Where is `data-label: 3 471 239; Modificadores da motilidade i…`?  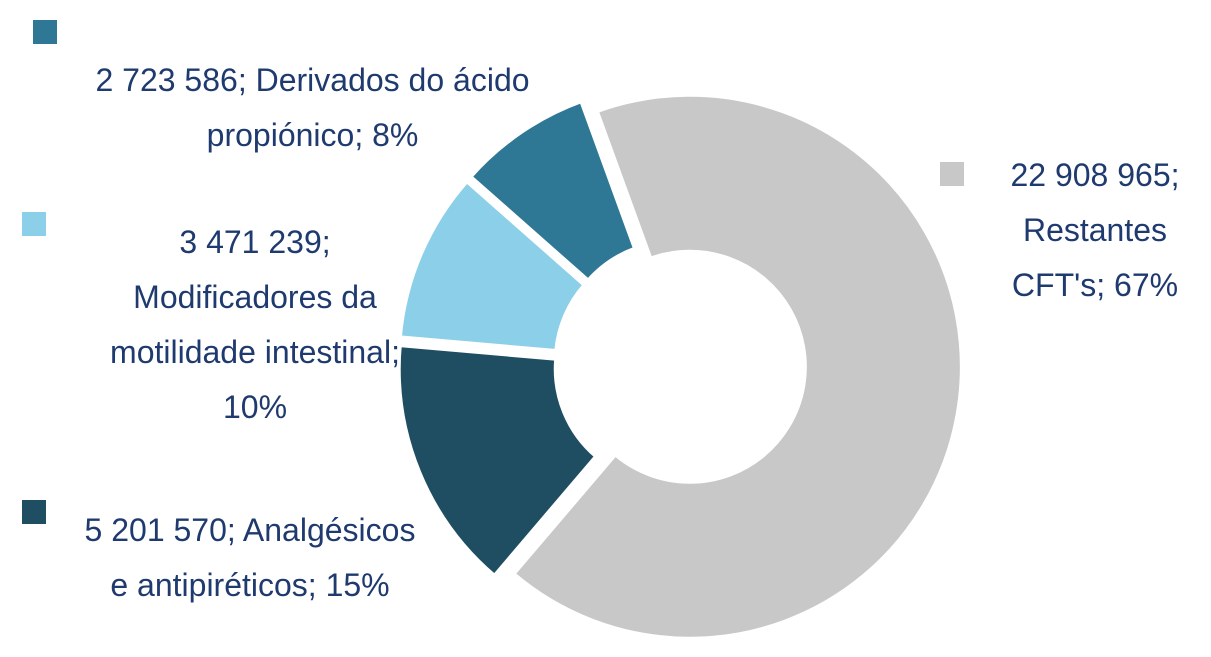
data-label: 3 471 239; Modificadores da motilidade i… is located at coordinates (255, 324).